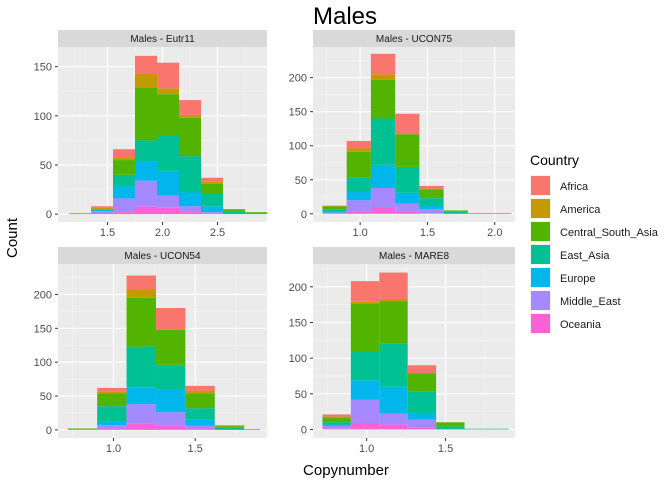 The height and width of the screenshot is (480, 672). What do you see at coordinates (162, 233) in the screenshot?
I see `x-tick-label: 2.0` at bounding box center [162, 233].